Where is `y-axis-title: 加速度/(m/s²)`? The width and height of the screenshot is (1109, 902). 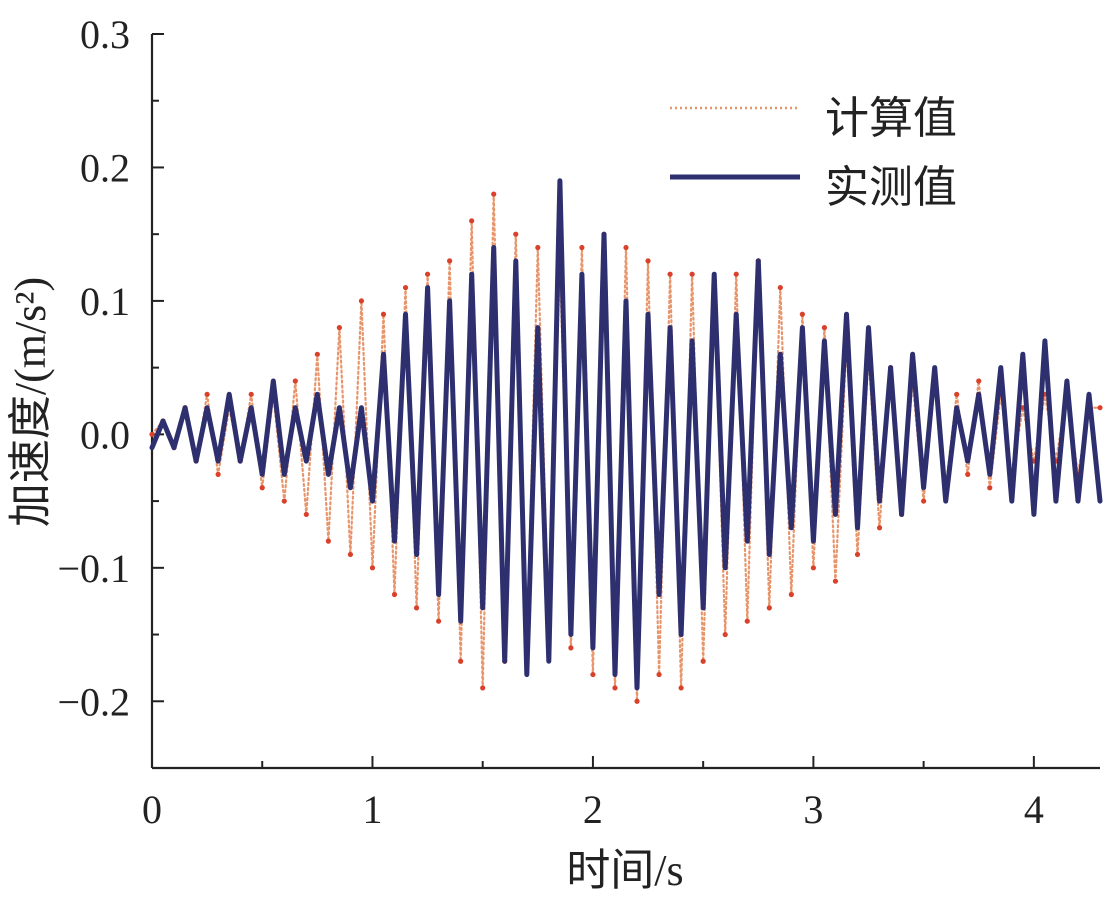
y-axis-title: 加速度/(m/s²) is located at coordinates (30, 402).